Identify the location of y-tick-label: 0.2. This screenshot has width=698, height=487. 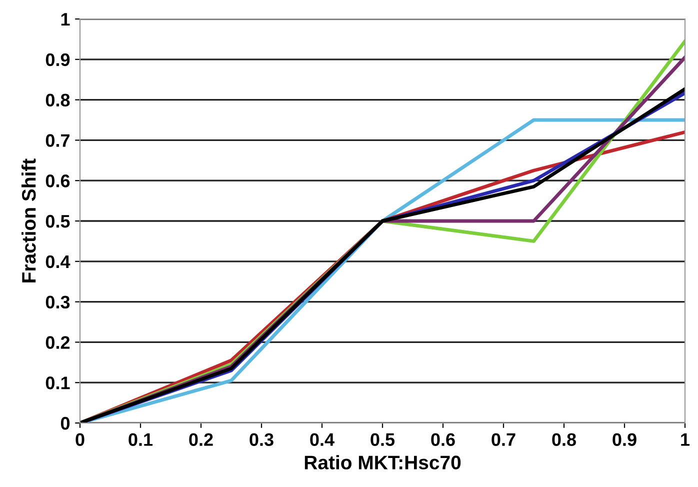
(58, 342).